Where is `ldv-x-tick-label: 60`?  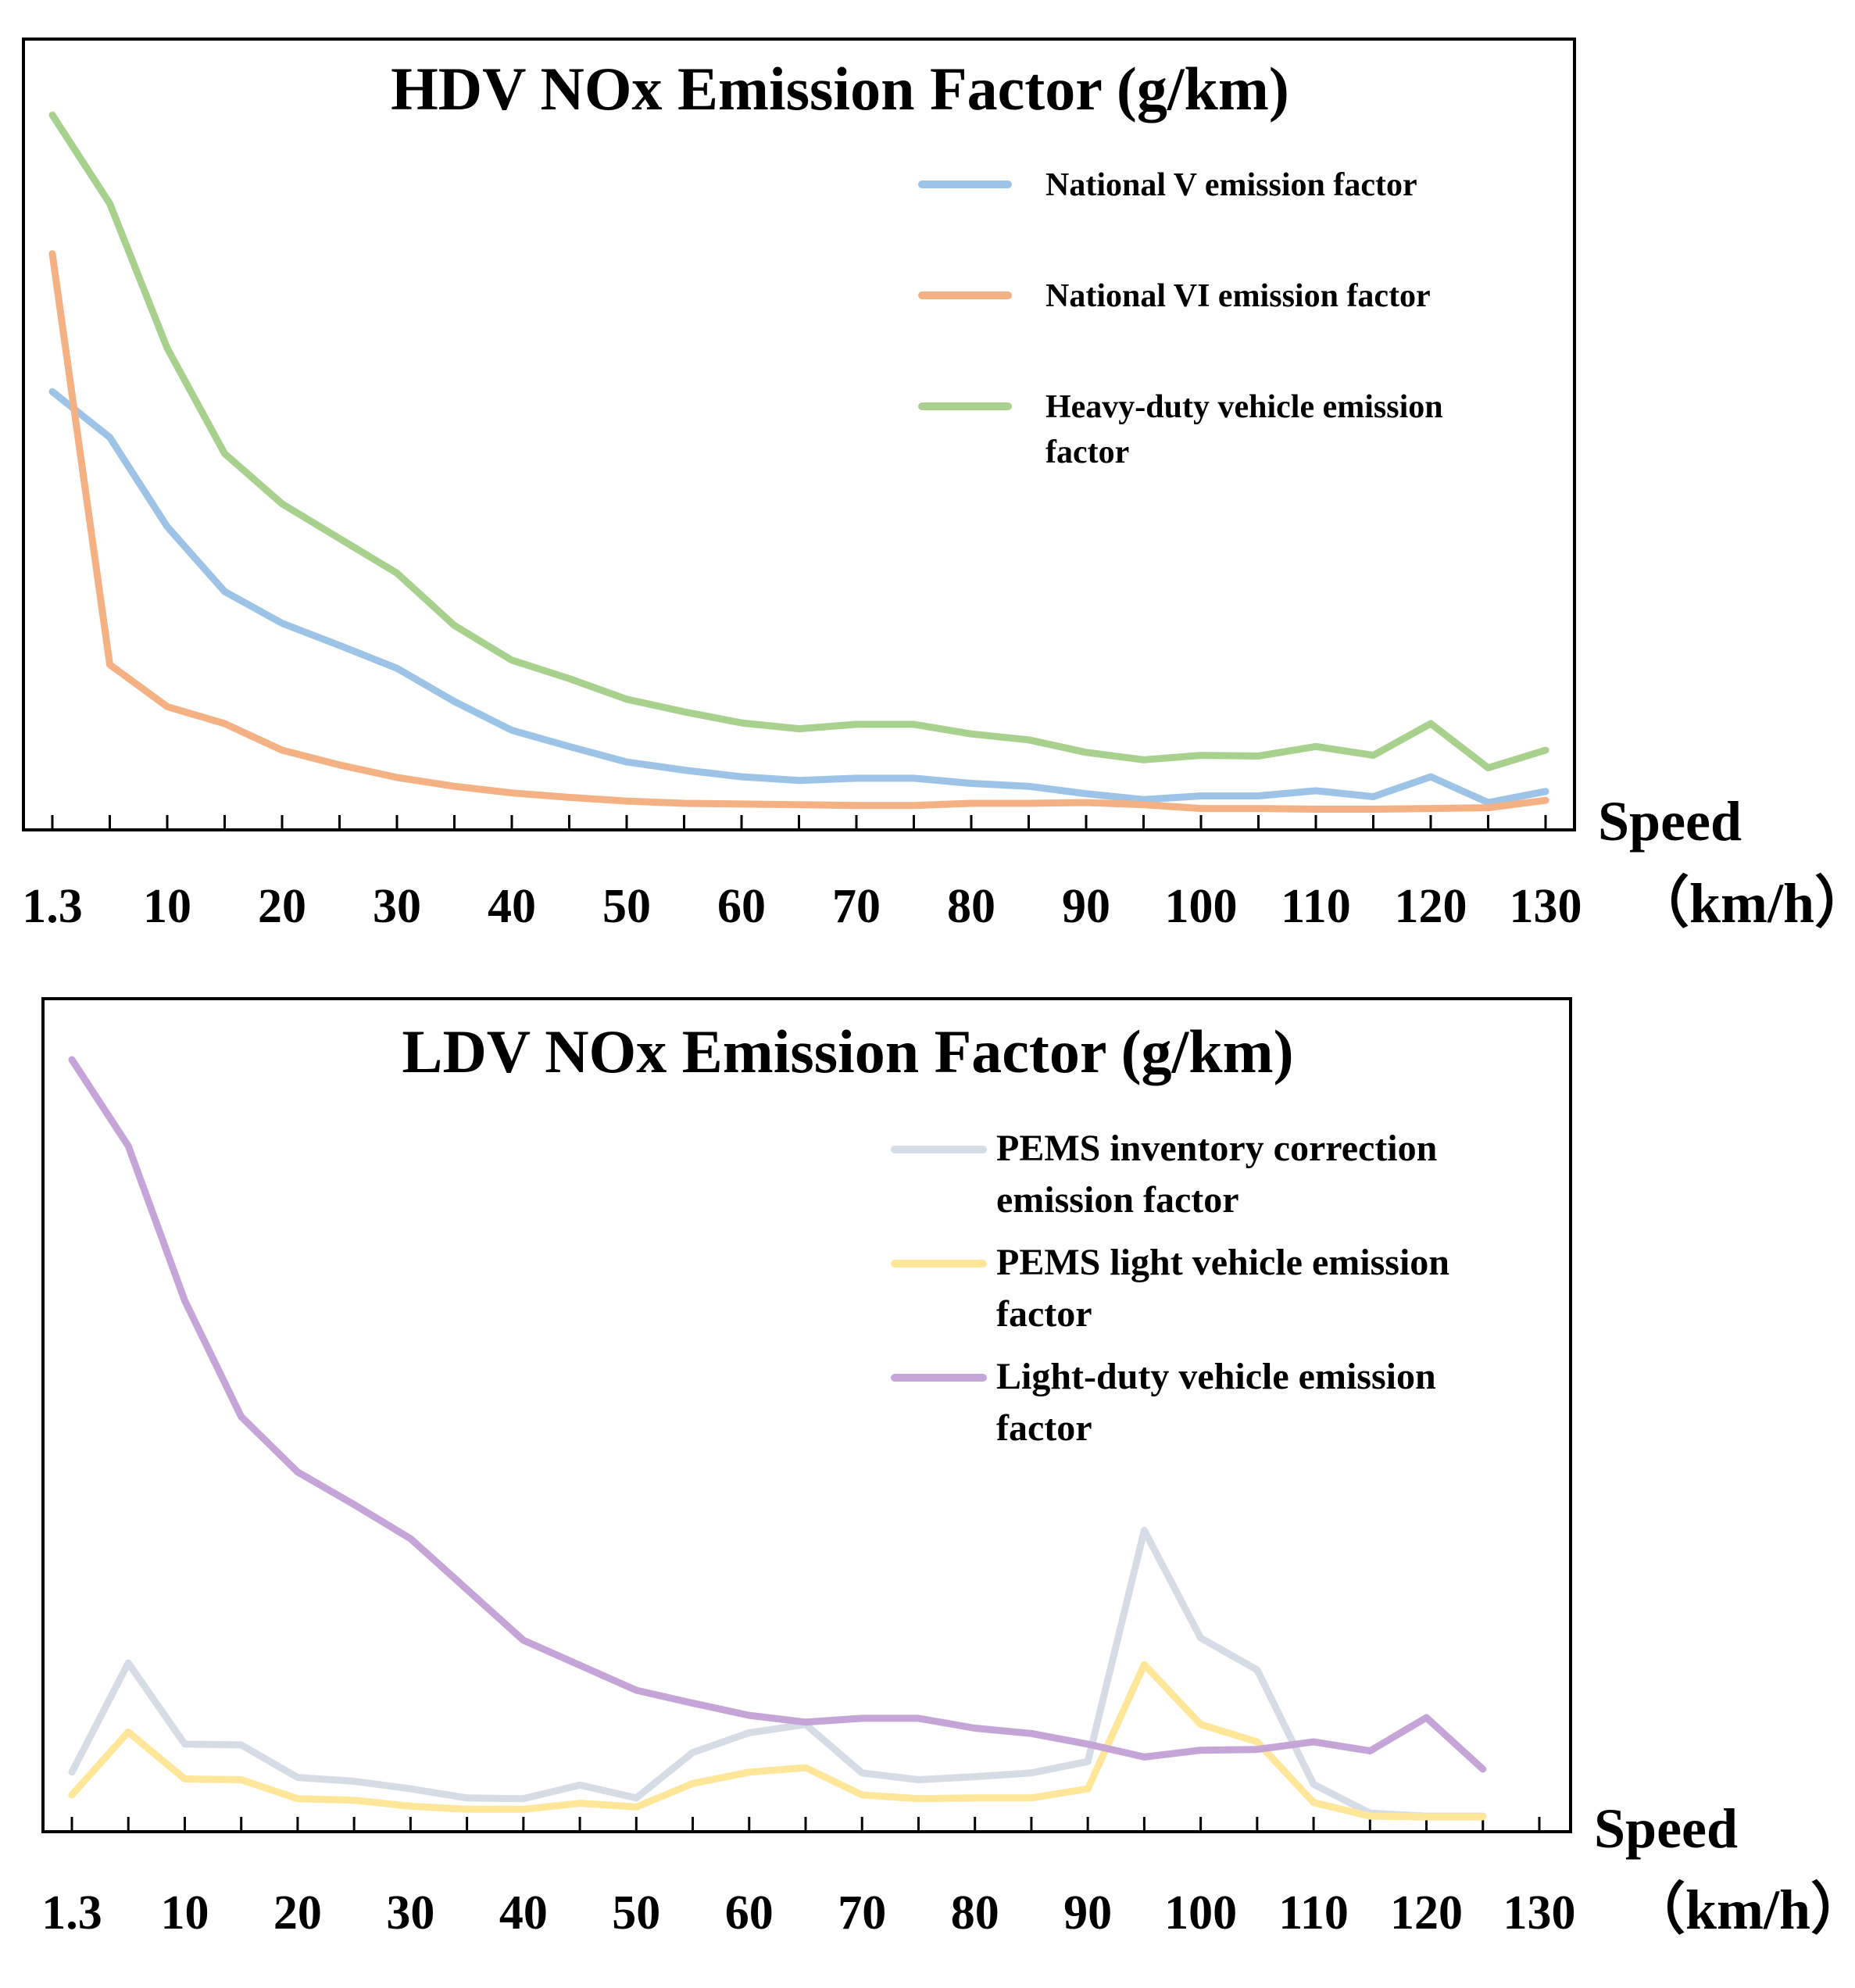
ldv-x-tick-label: 60 is located at coordinates (749, 1913).